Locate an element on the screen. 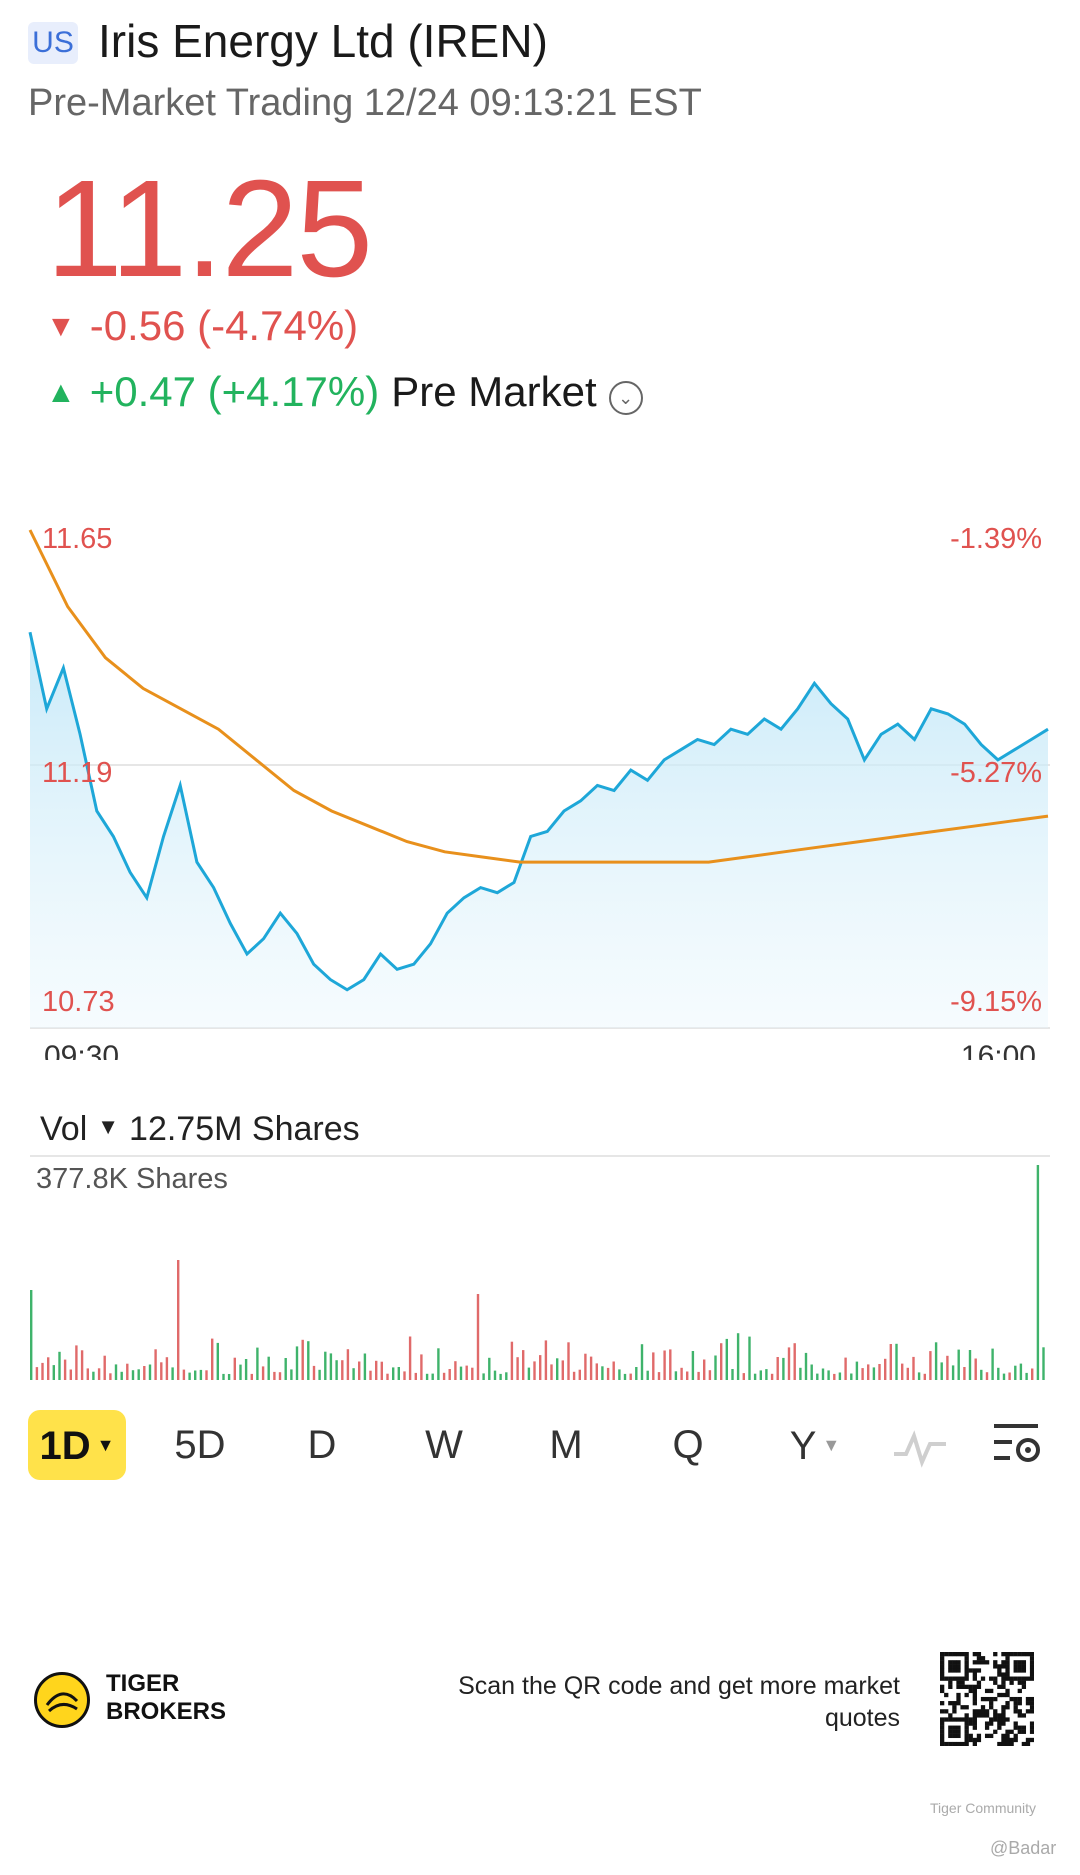 This screenshot has width=1080, height=1875. time-axis-start-label: 09:30 is located at coordinates (81, 1050).